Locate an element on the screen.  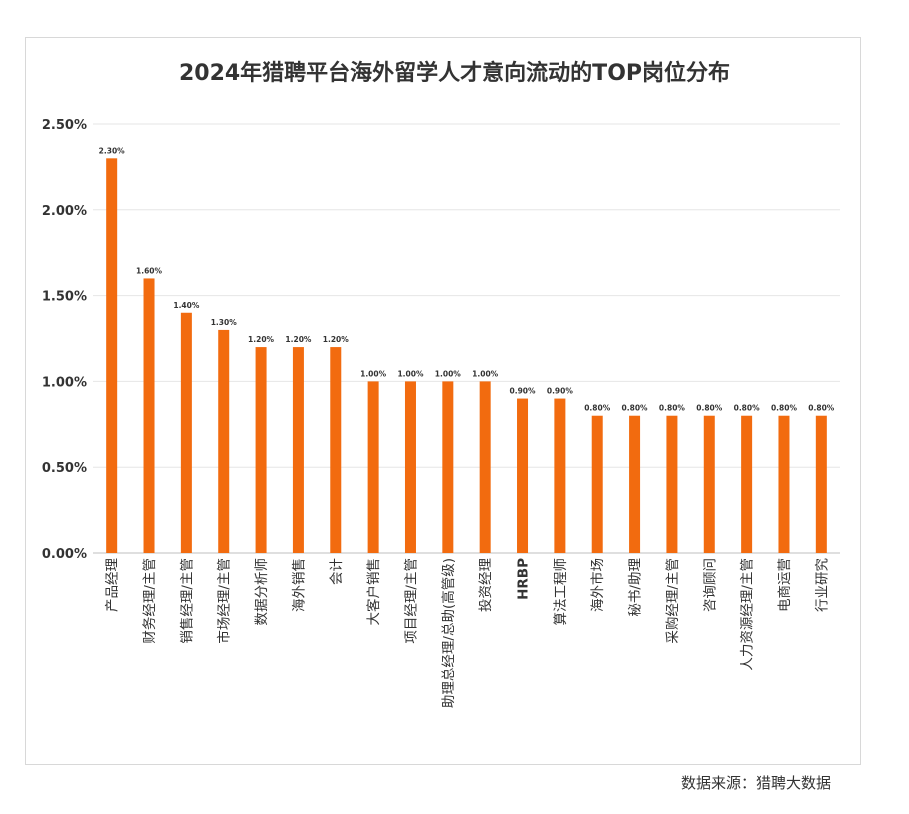
x-tick-label: 咨询顾问 is located at coordinates (710, 585).